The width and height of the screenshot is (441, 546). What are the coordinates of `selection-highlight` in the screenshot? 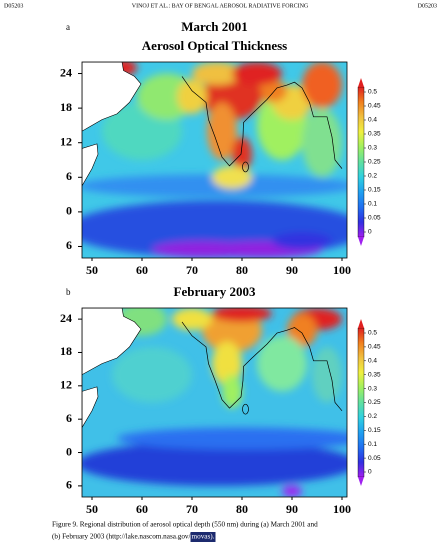 It's located at (203, 537).